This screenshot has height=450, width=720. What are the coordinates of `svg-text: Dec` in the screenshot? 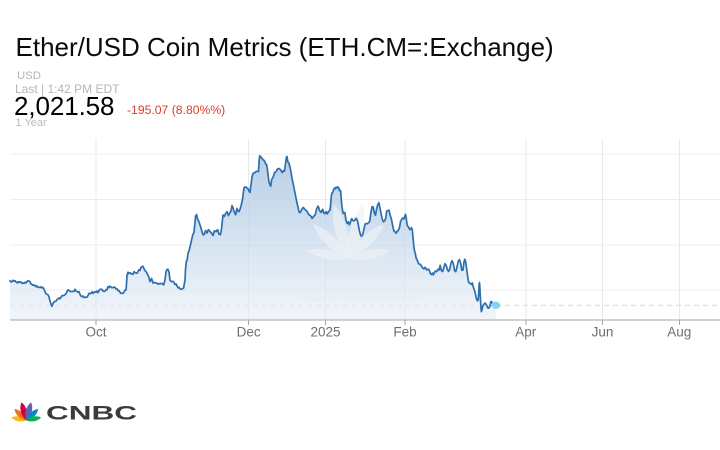 It's located at (249, 332).